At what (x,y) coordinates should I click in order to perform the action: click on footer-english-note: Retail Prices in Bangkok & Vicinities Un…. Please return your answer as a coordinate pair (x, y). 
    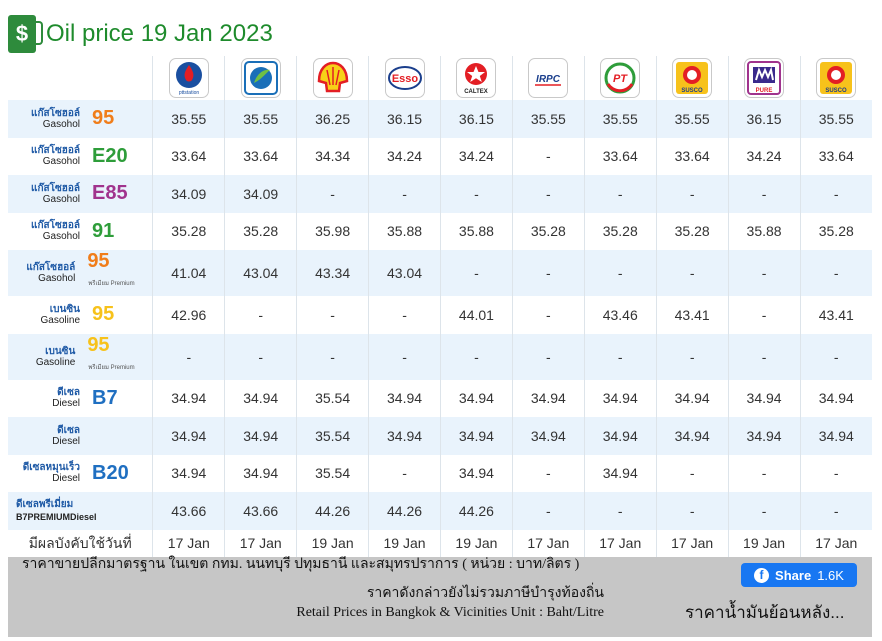
    Looking at the image, I should click on (450, 612).